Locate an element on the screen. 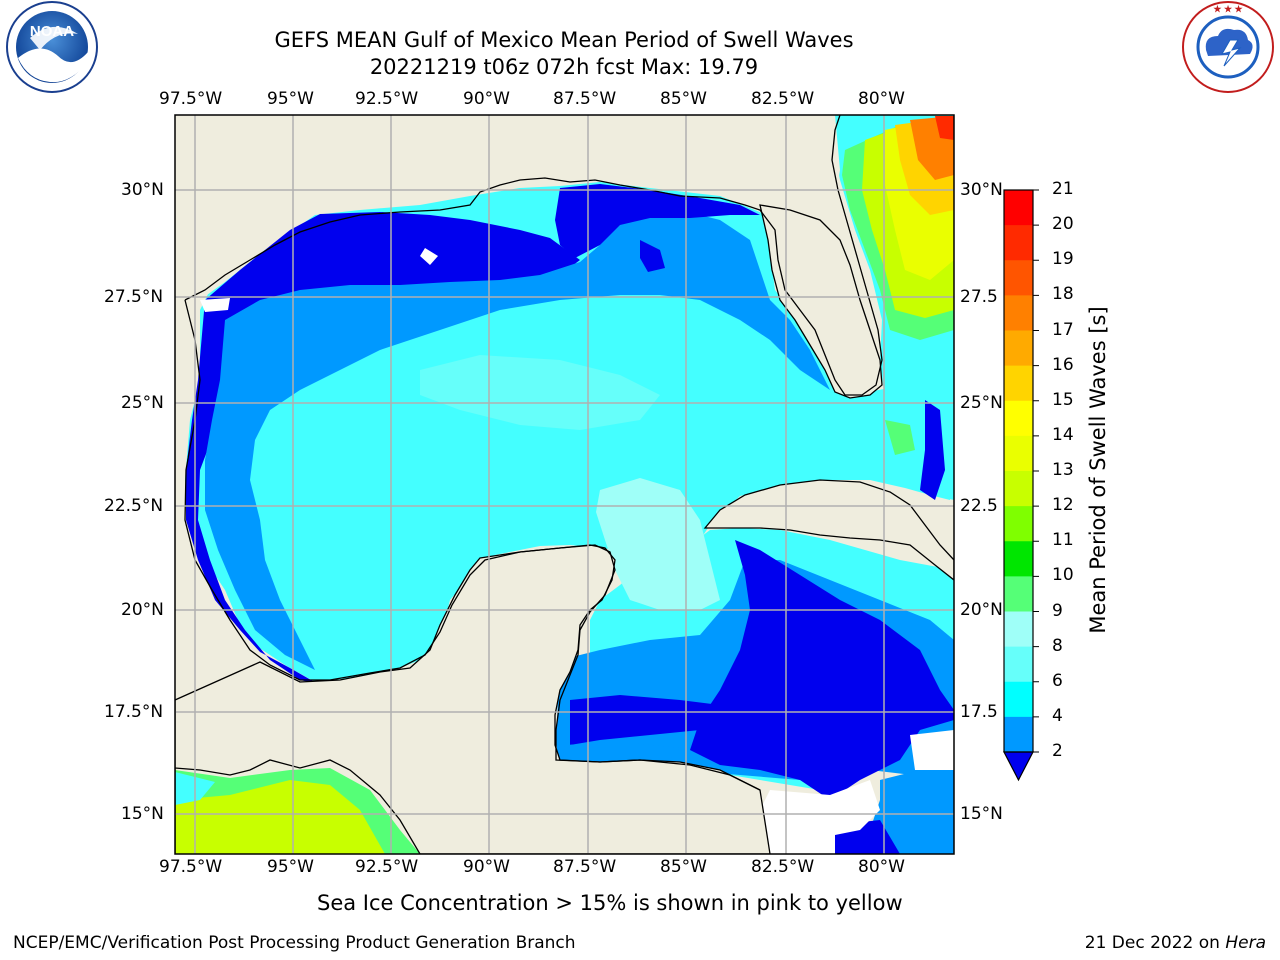 Image resolution: width=1280 pixels, height=960 pixels. swell-patch-dark-bahamas is located at coordinates (932, 450).